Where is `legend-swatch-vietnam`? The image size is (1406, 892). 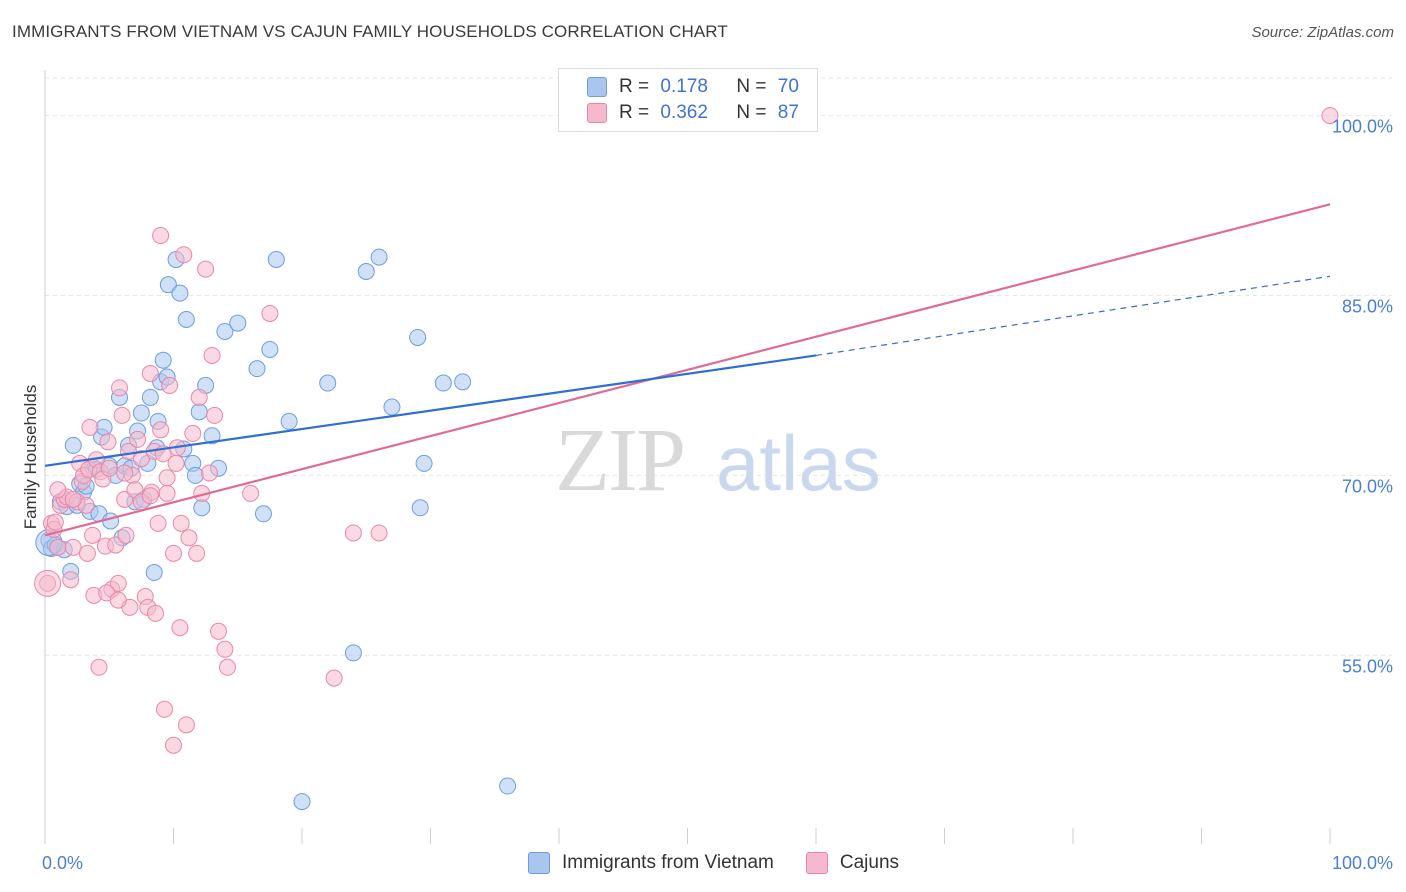 legend-swatch-vietnam is located at coordinates (597, 87).